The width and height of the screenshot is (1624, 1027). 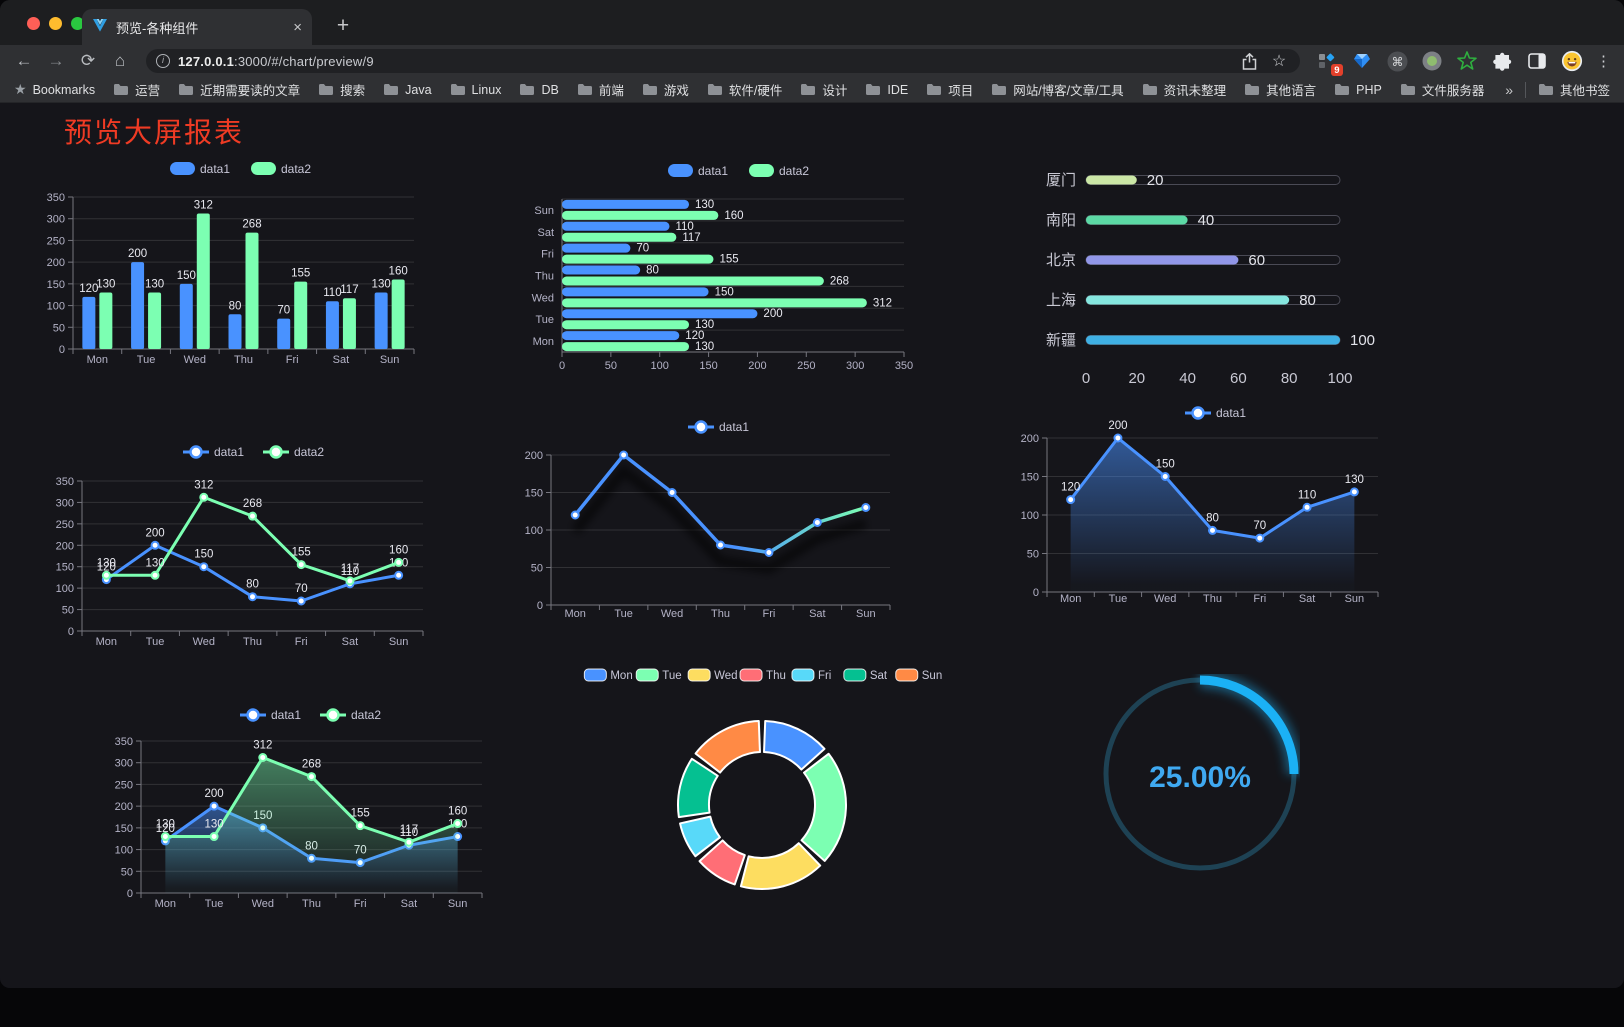 I want to click on svg-text: 0, so click(x=540, y=606).